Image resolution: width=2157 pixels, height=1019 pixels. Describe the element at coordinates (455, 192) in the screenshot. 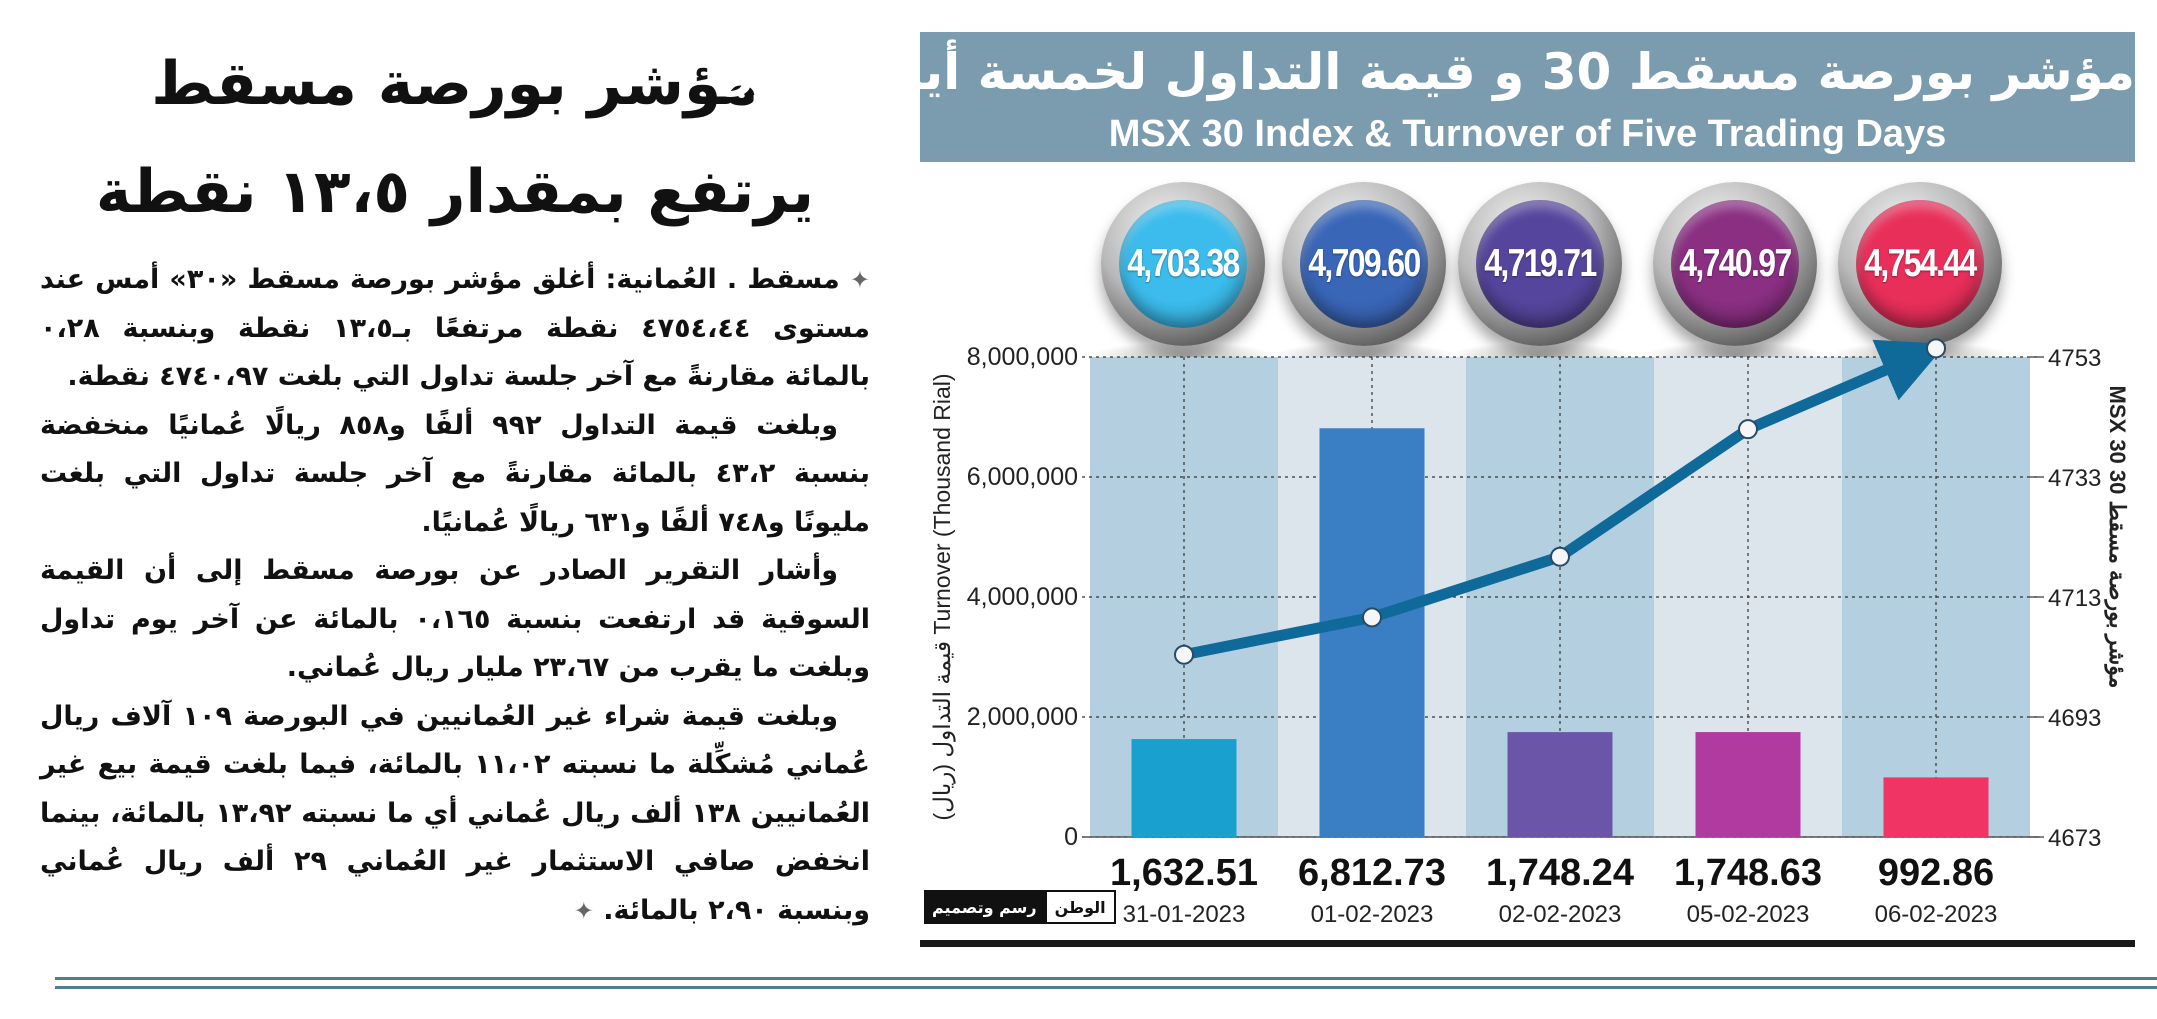

I see `headline-line-2: يرتفع بمقدار ١٣،٥ نقطة` at that location.